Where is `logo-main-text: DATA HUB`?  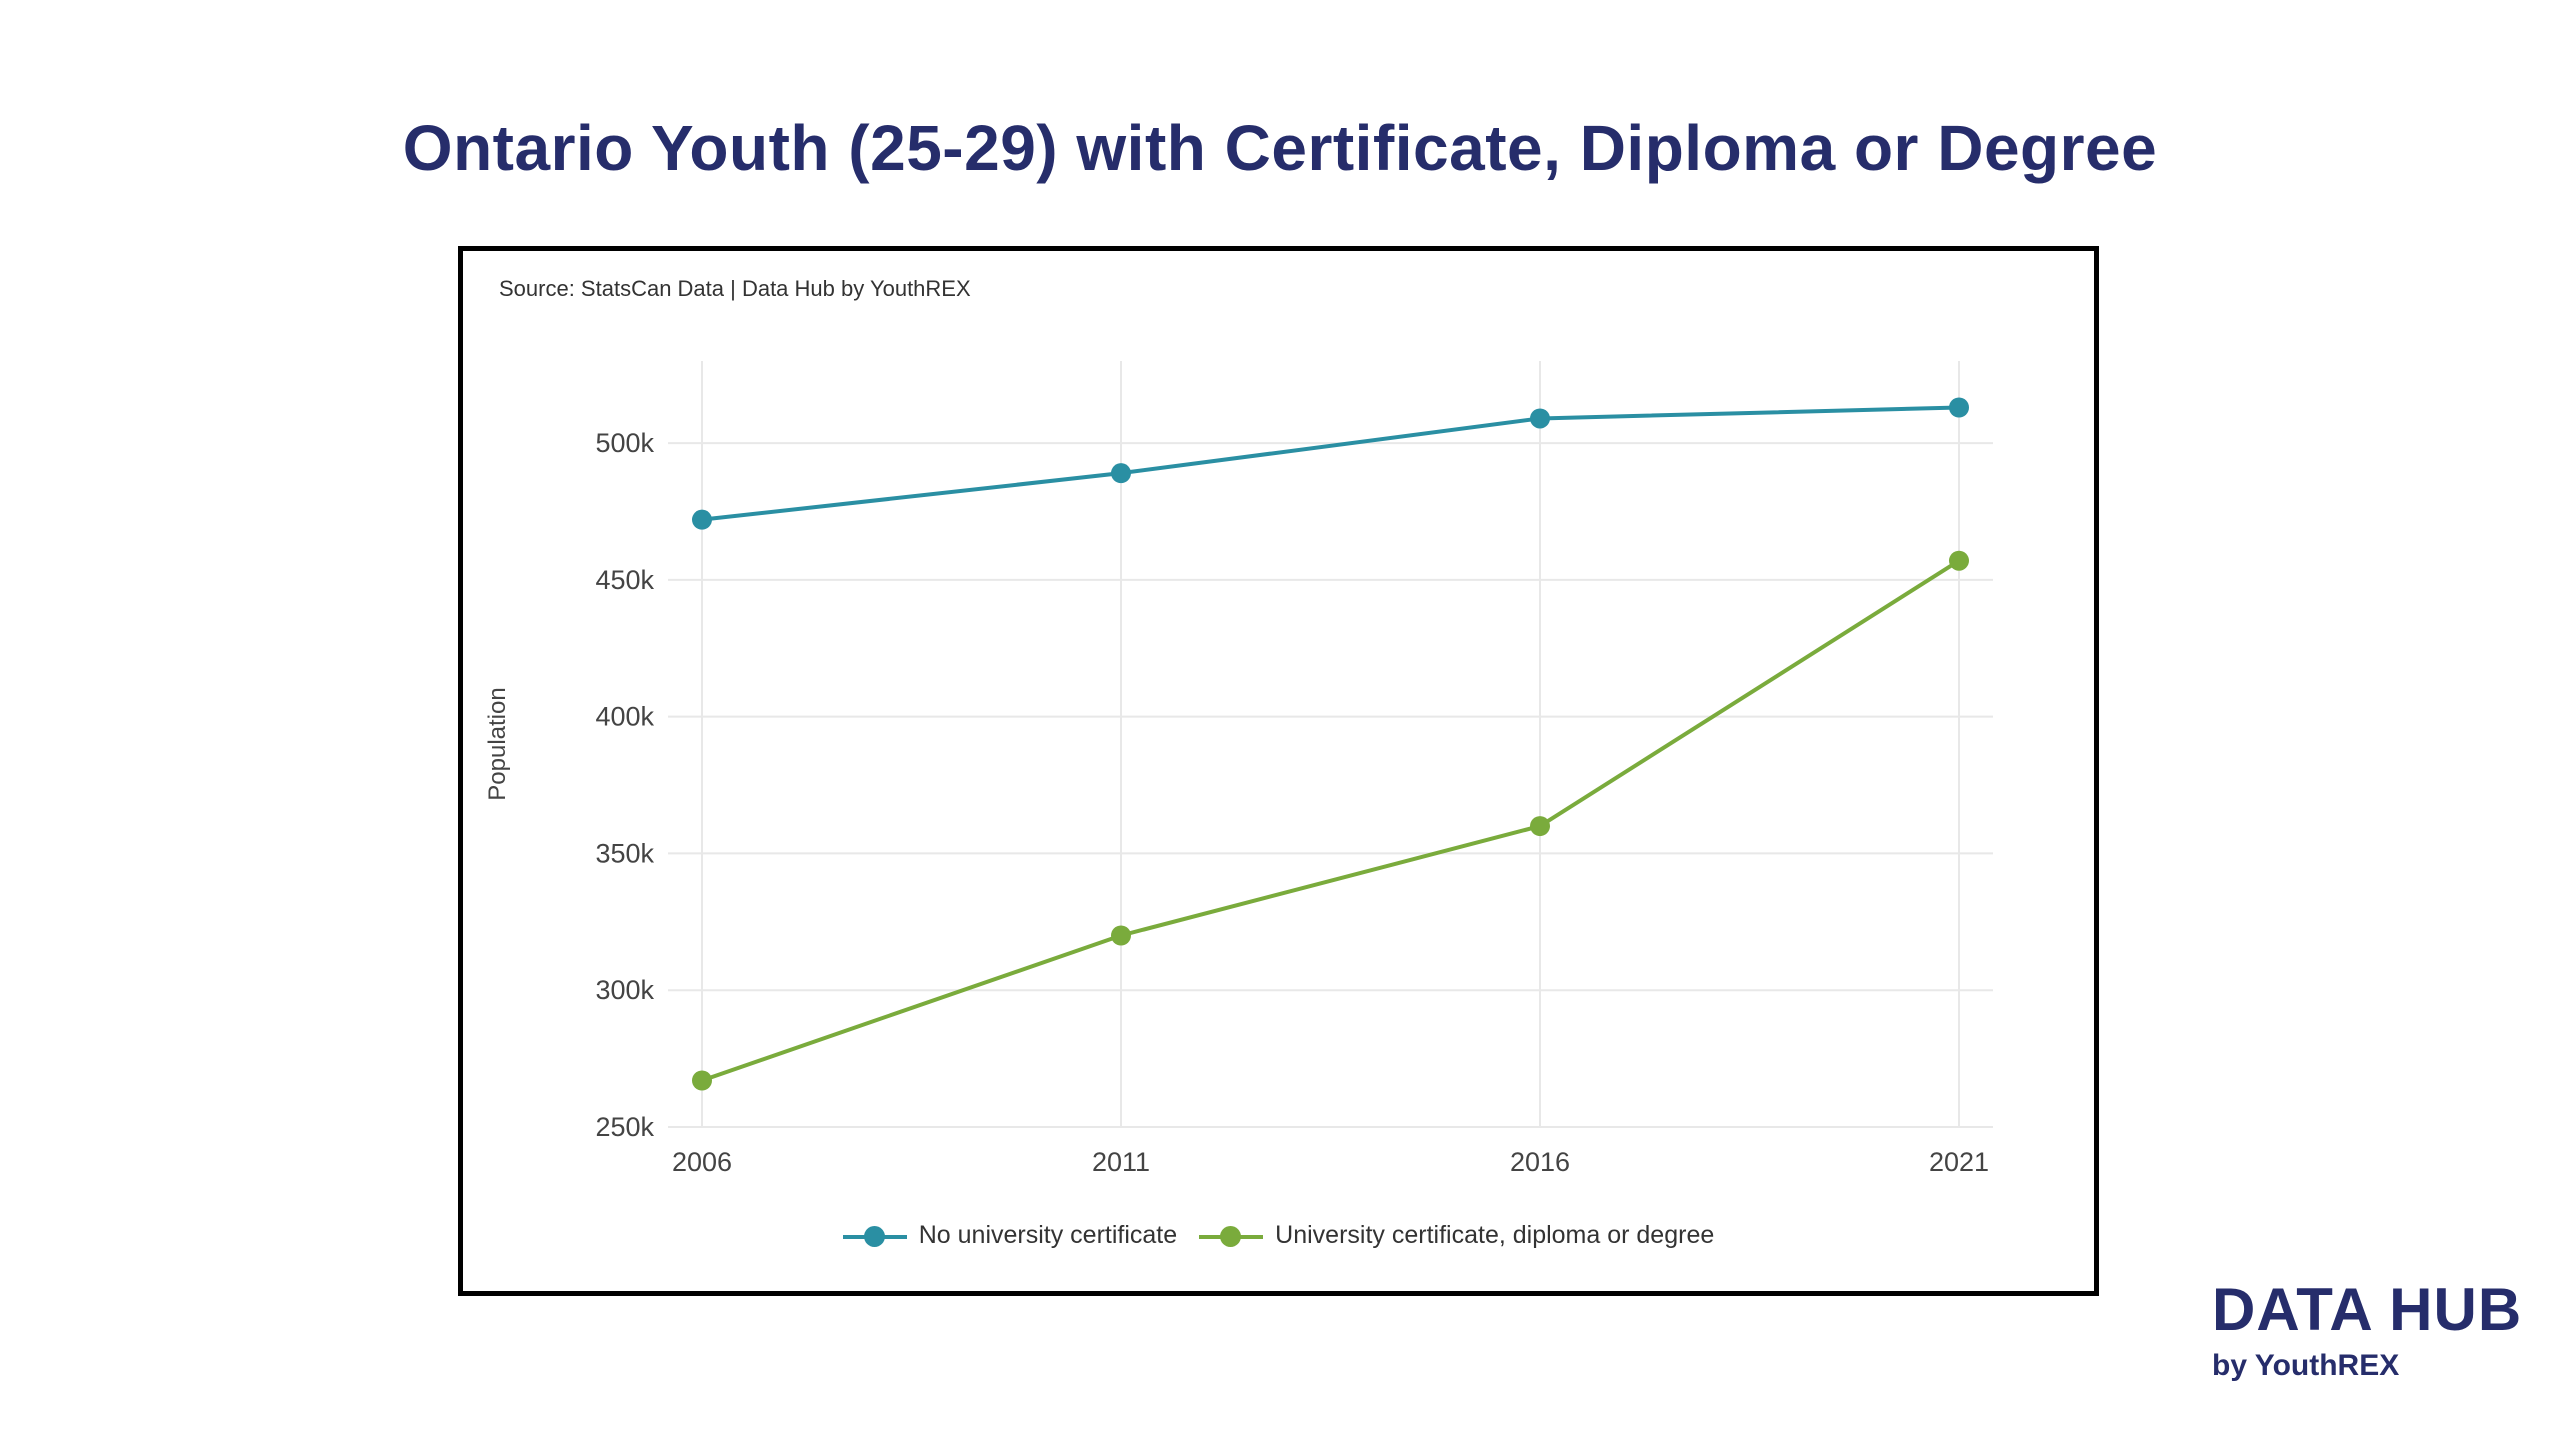
logo-main-text: DATA HUB is located at coordinates (2367, 1309).